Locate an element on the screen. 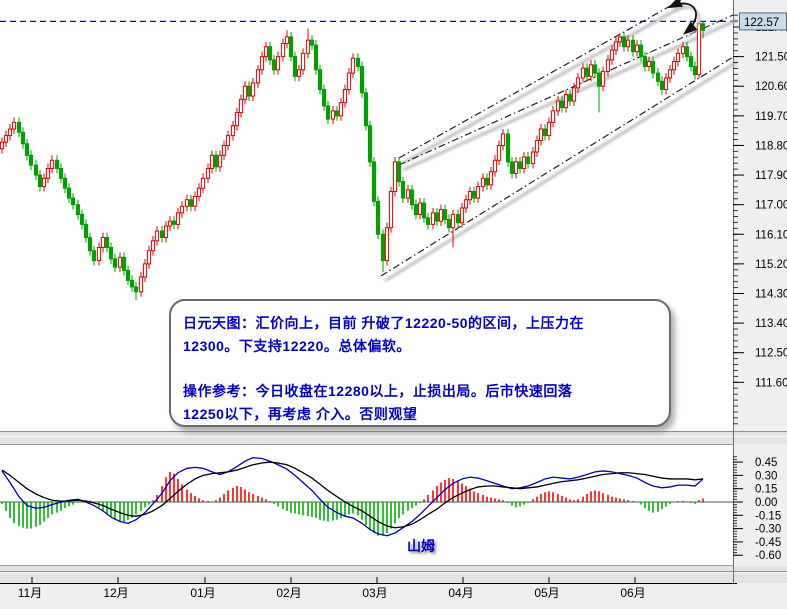 This screenshot has height=609, width=787. macd-tick-label: -0.15 is located at coordinates (768, 516).